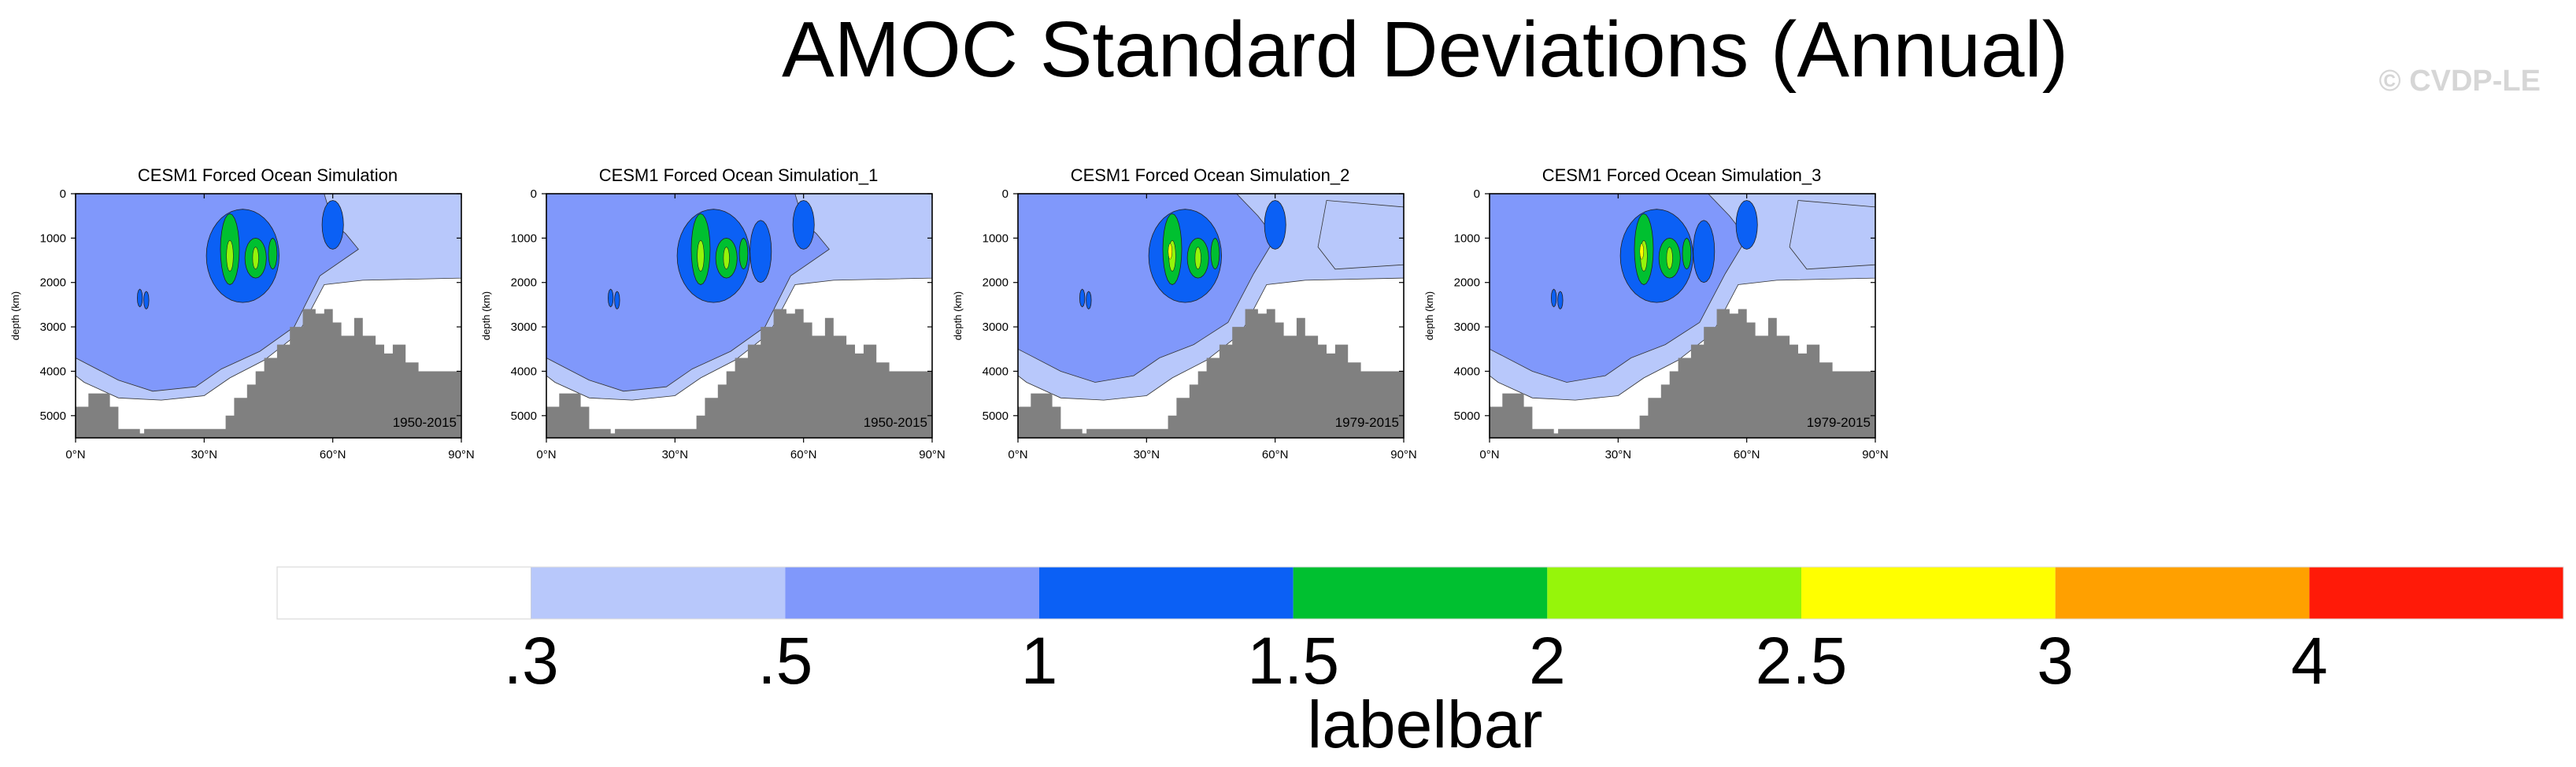  I want to click on panel-title: CESM1 Forced Ocean Simulation_3, so click(1682, 175).